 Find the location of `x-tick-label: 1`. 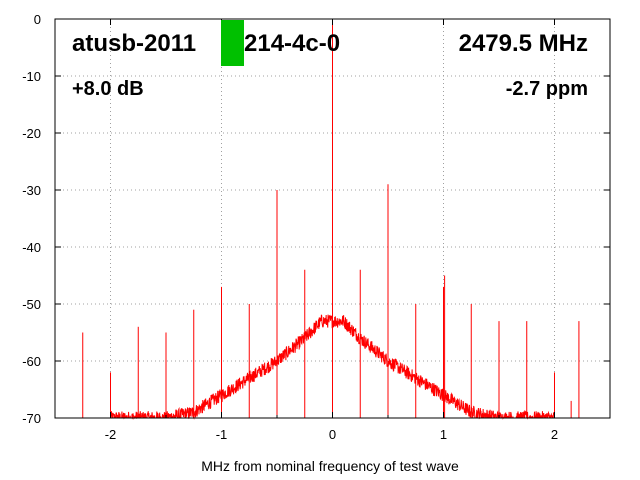

x-tick-label: 1 is located at coordinates (443, 434).